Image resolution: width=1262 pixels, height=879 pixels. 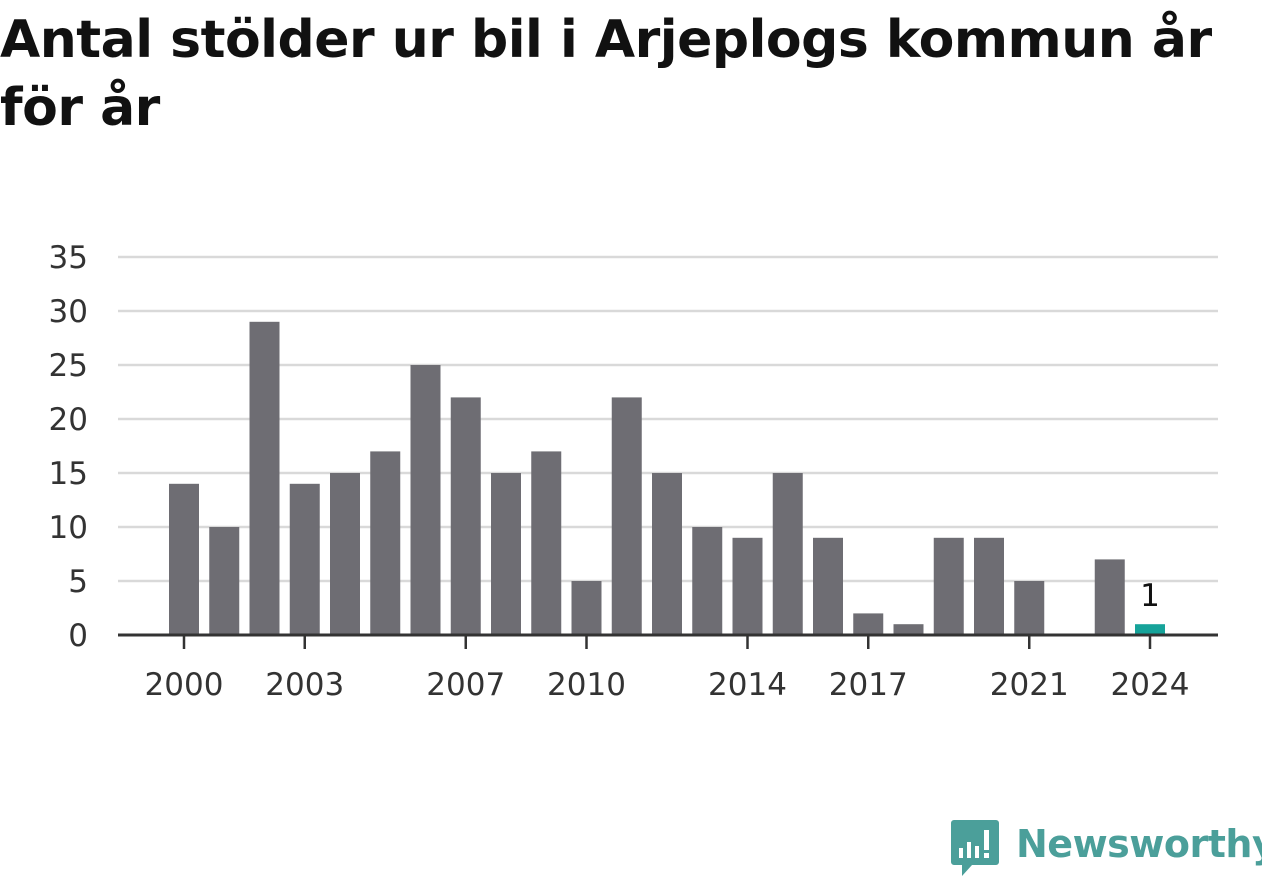 What do you see at coordinates (1029, 685) in the screenshot?
I see `x-tick-label: 2021` at bounding box center [1029, 685].